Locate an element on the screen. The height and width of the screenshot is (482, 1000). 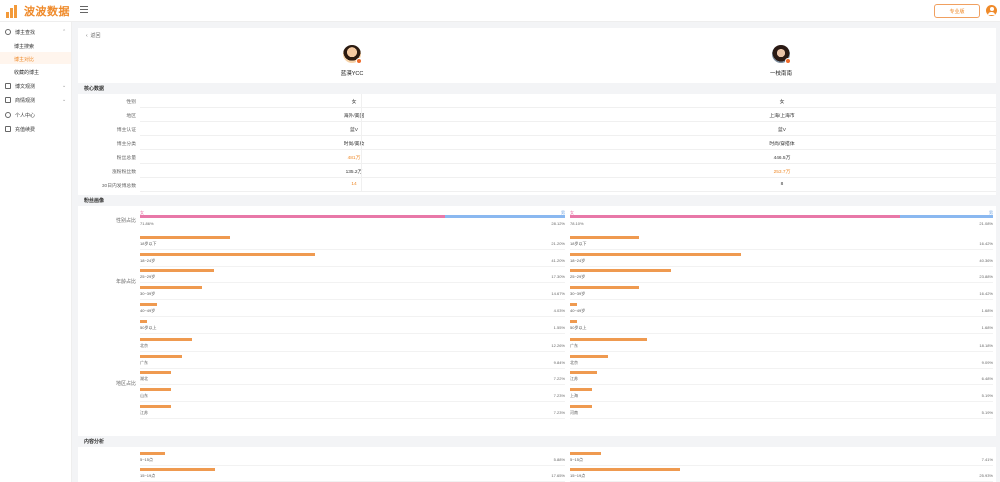
item-pct: 7.41% is located at coordinates (987, 459).